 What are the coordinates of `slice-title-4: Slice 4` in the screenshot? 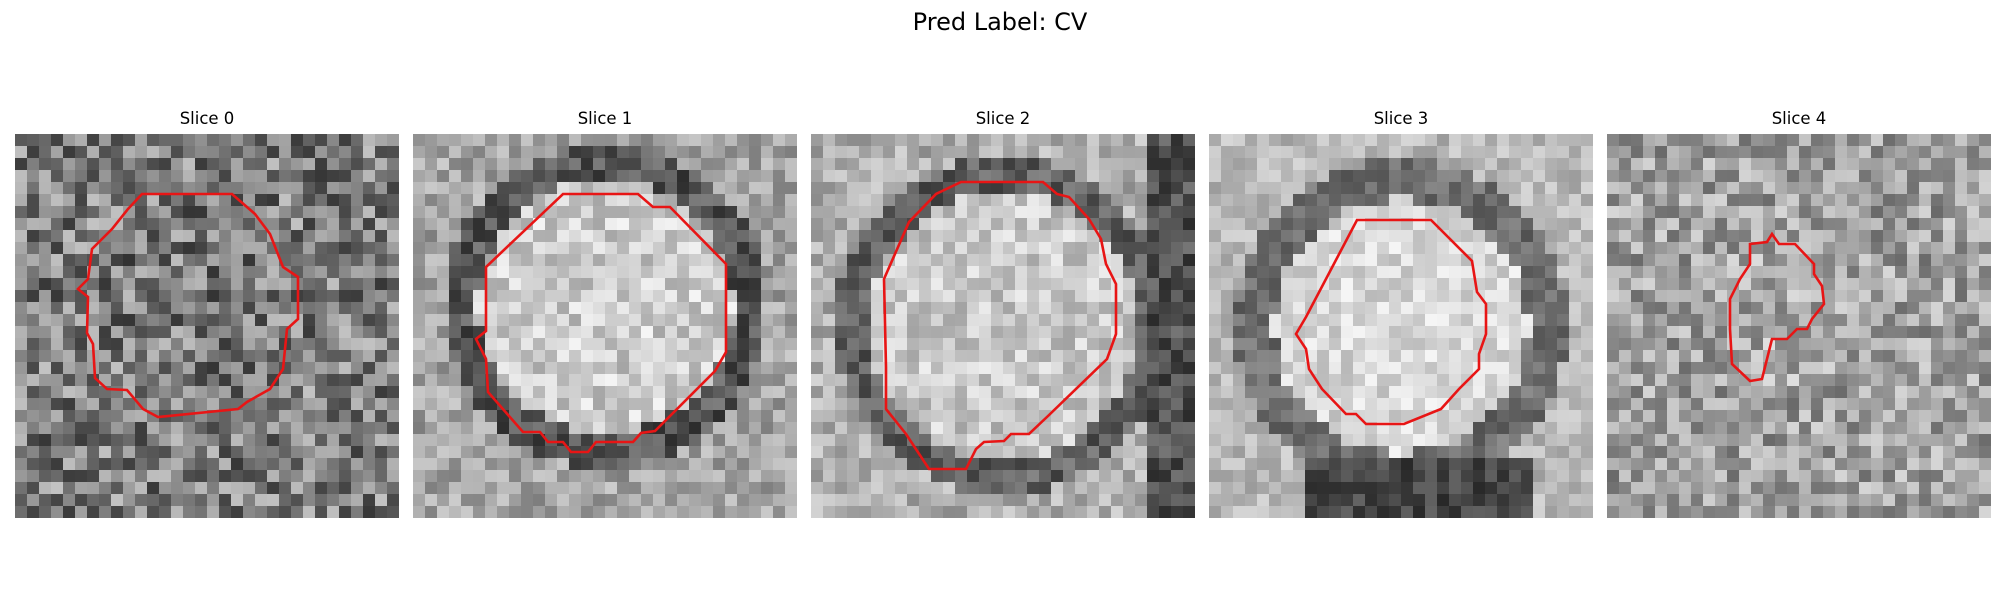 It's located at (1799, 118).